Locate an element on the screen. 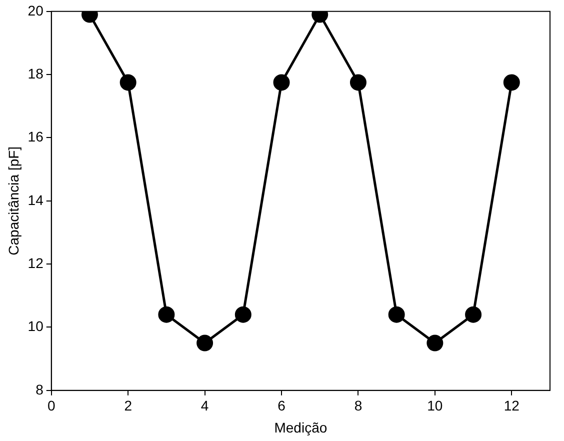  x-tick-label: 4 is located at coordinates (204, 406).